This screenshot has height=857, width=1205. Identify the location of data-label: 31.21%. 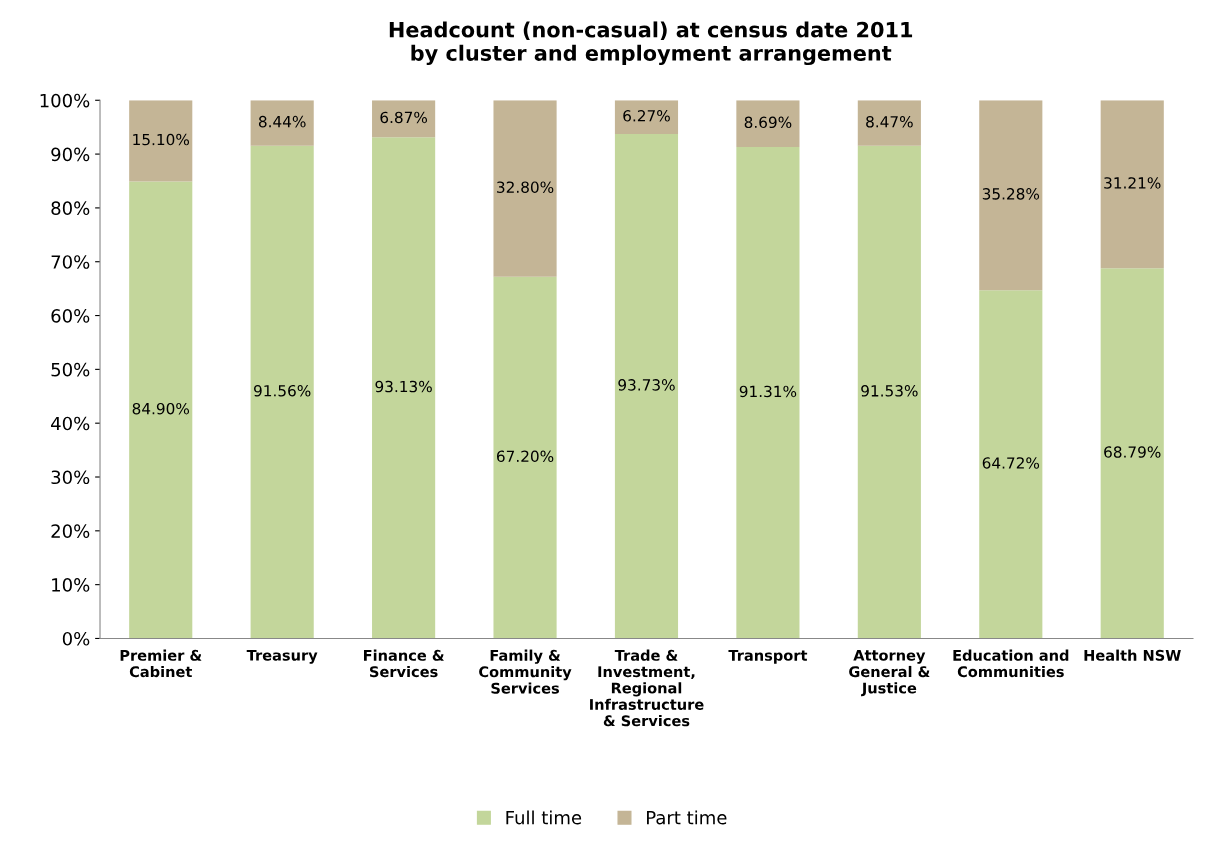
(1132, 183).